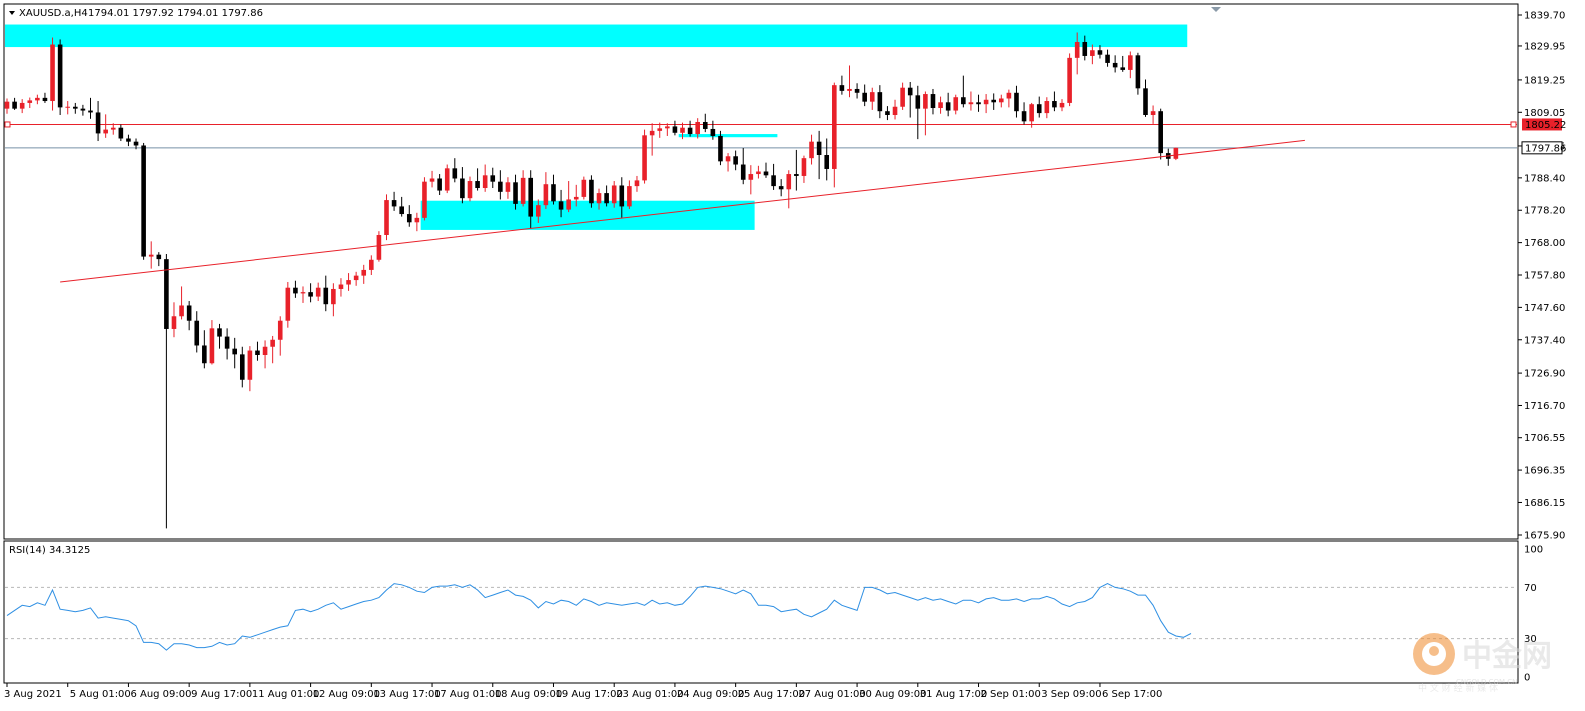  Describe the element at coordinates (1545, 148) in the screenshot. I see `current-price-label: 1797.86` at that location.